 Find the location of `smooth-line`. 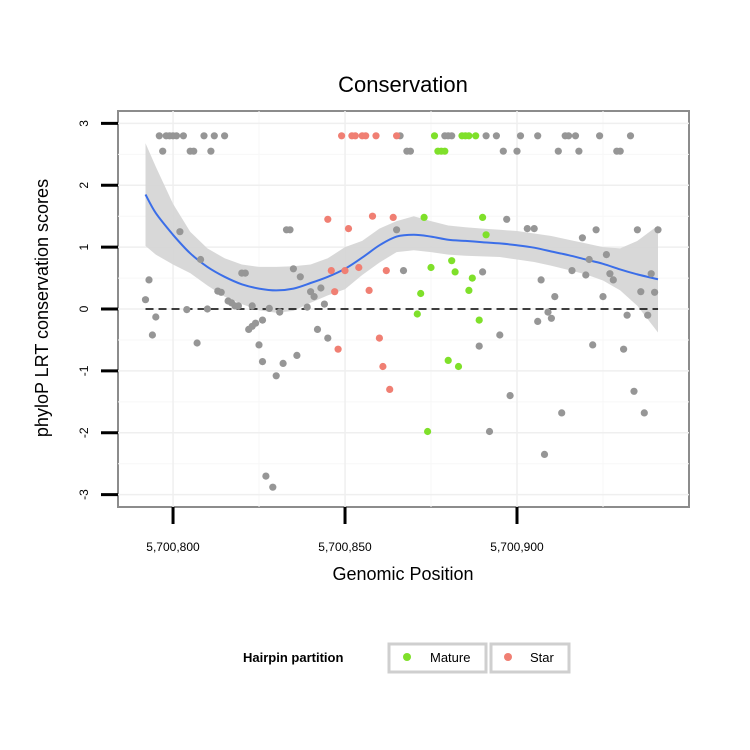

smooth-line is located at coordinates (401, 243).